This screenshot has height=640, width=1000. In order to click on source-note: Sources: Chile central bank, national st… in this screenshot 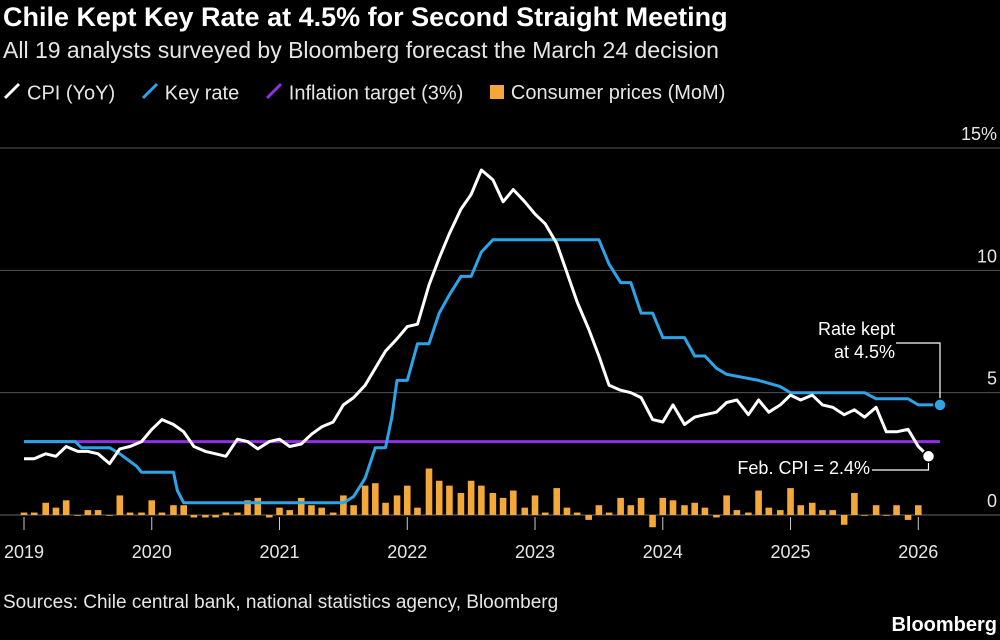, I will do `click(281, 602)`.